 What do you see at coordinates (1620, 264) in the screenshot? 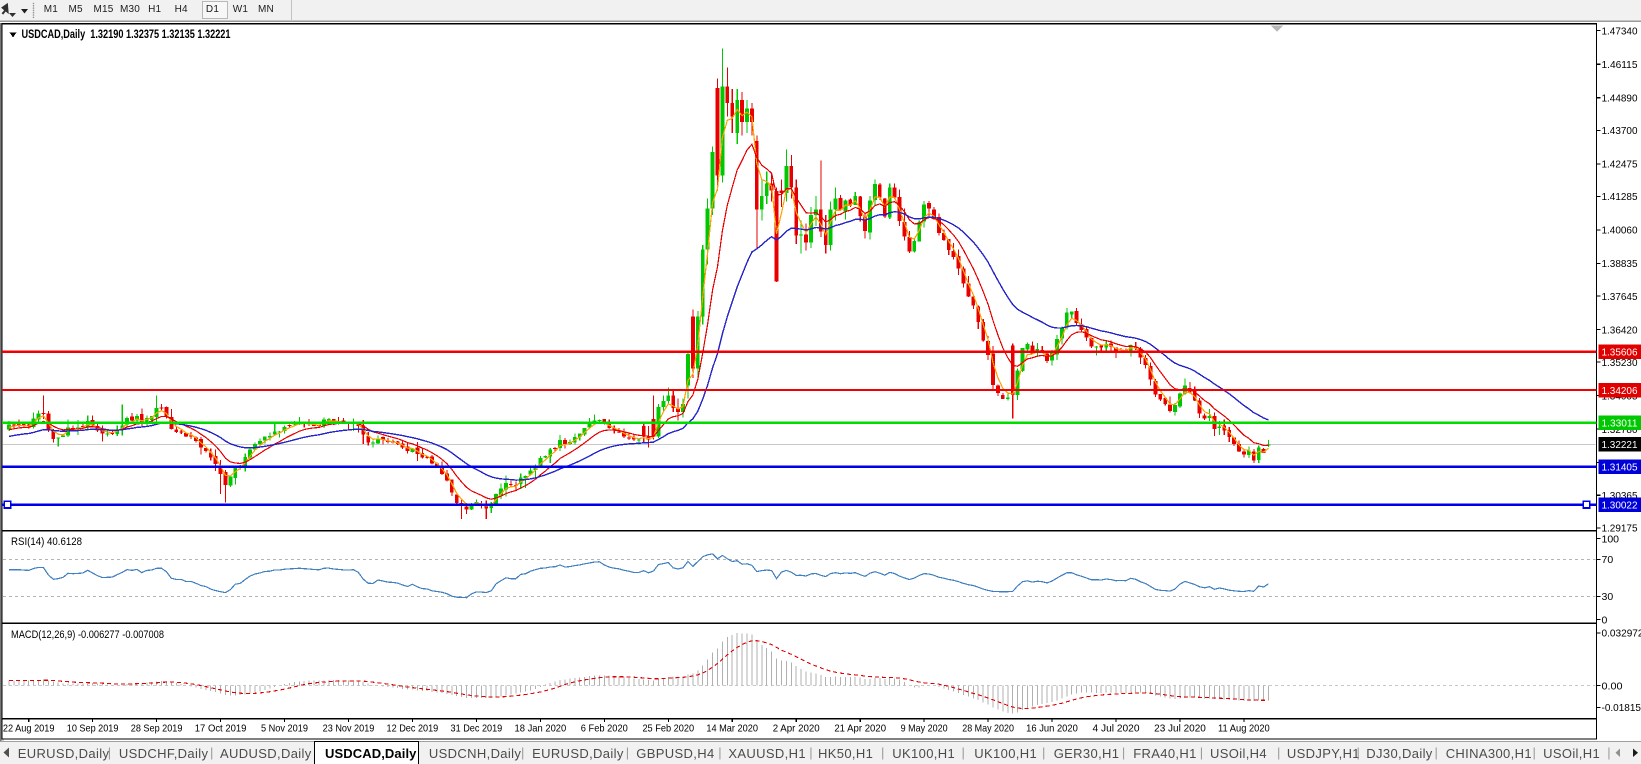
I see `svg-text: 1.38835` at bounding box center [1620, 264].